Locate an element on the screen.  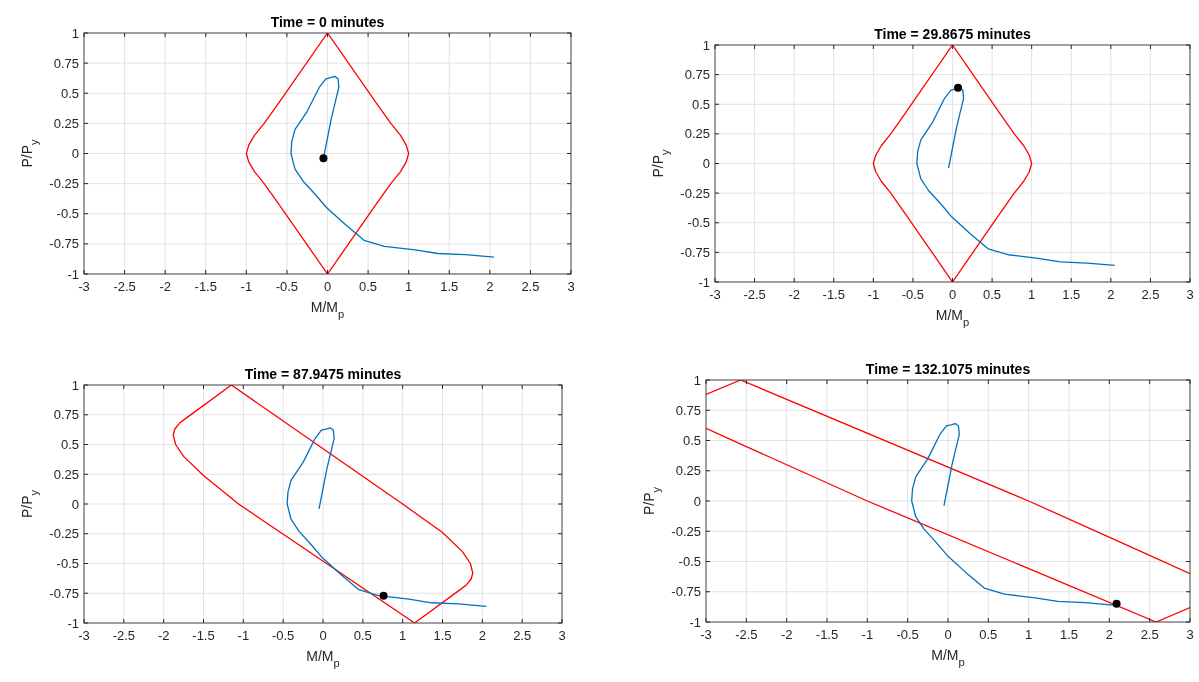
chart-title: Time = 132.1075 minutes is located at coordinates (948, 369).